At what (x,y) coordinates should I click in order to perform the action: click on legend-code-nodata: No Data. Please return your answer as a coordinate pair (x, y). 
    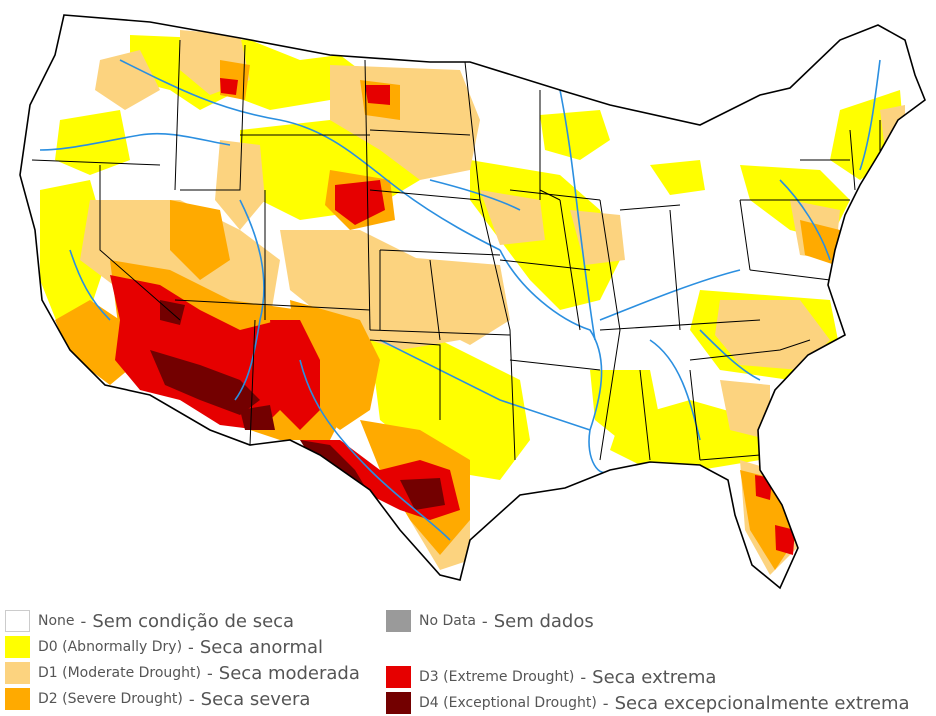
    Looking at the image, I should click on (447, 621).